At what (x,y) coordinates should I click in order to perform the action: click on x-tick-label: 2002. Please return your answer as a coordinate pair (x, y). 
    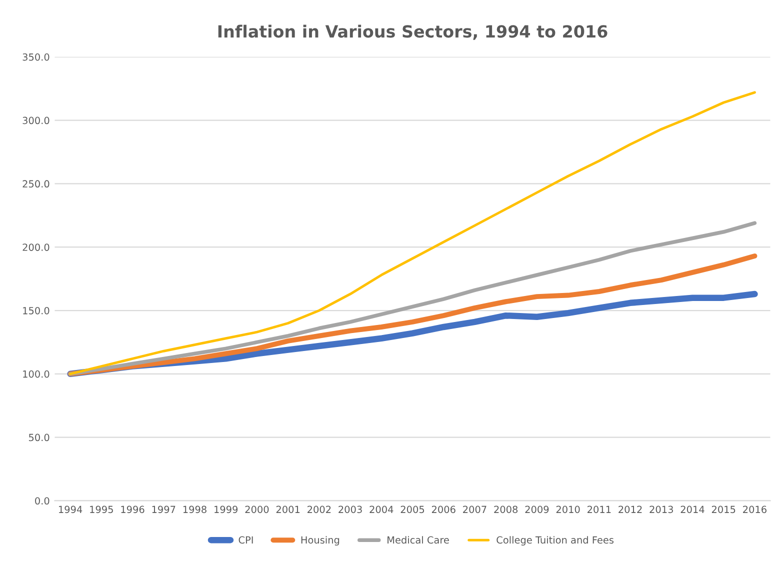
    Looking at the image, I should click on (319, 510).